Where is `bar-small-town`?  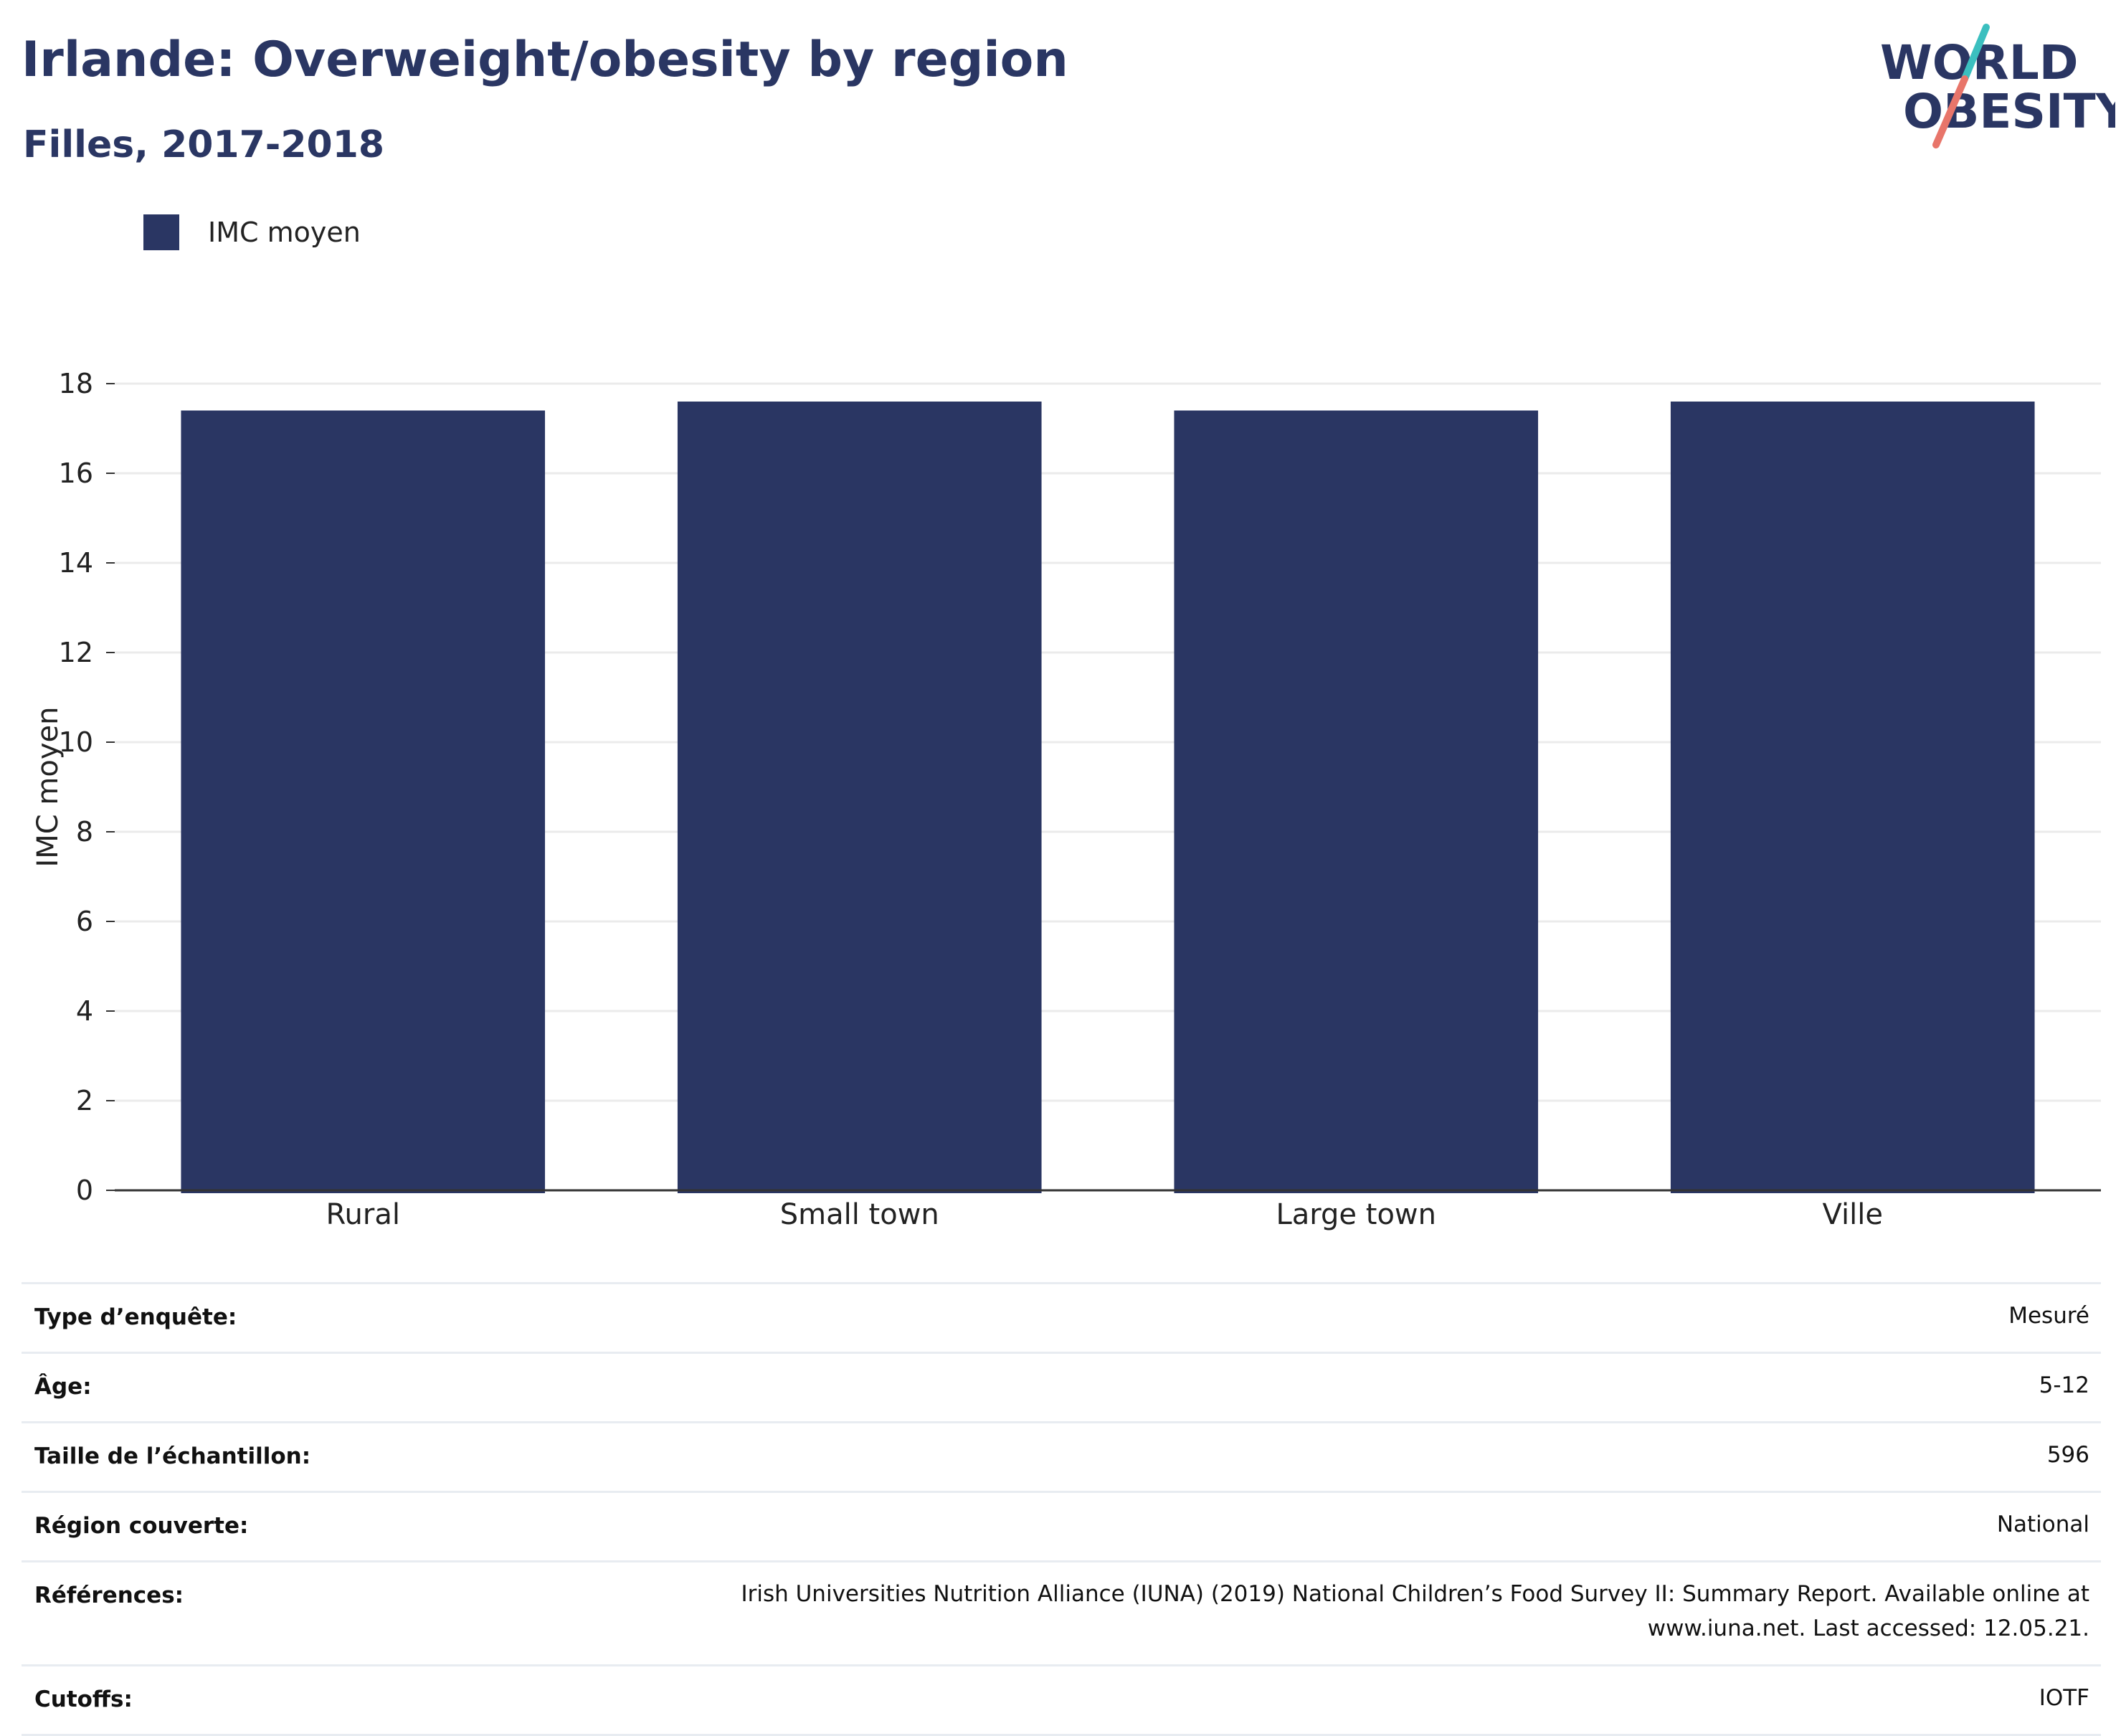
bar-small-town is located at coordinates (859, 798).